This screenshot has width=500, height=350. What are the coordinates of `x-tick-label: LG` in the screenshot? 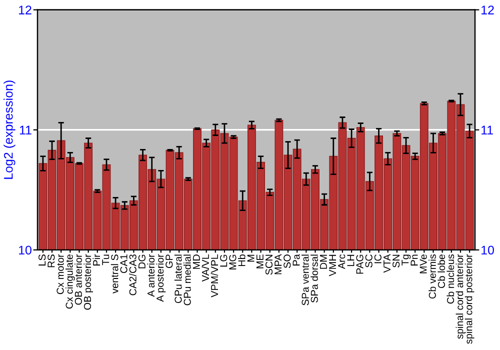 It's located at (224, 260).